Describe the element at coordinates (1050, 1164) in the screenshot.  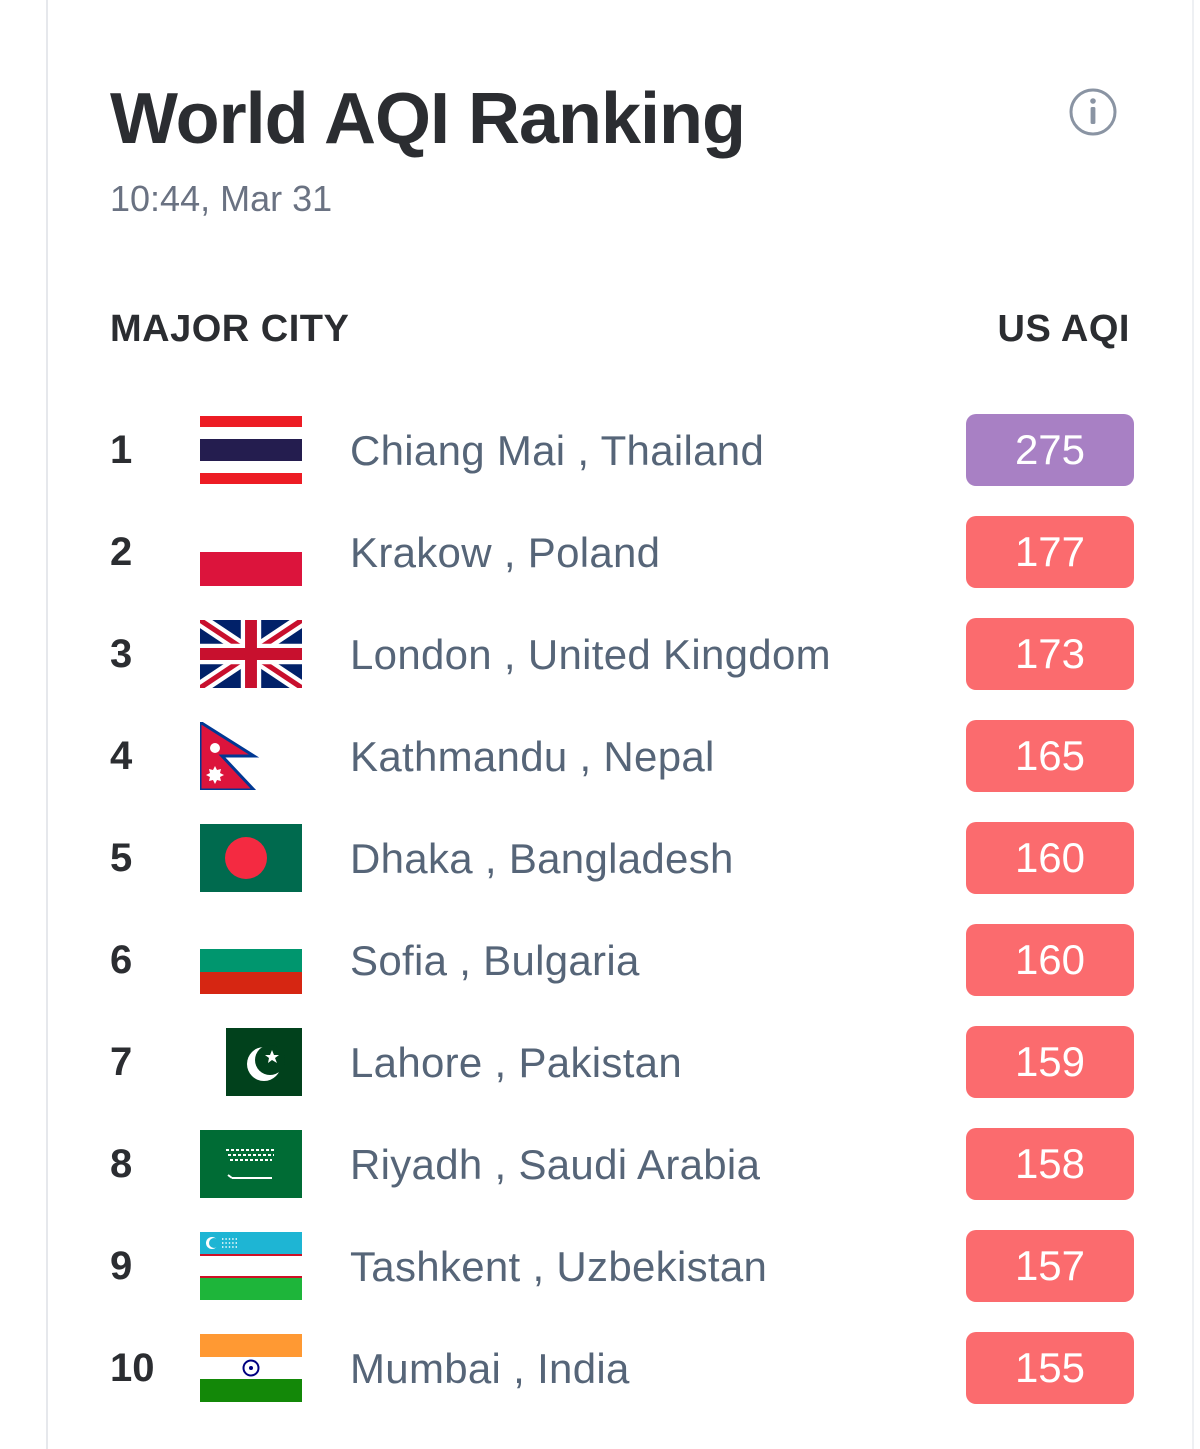
I see `aqi-badge: 158` at that location.